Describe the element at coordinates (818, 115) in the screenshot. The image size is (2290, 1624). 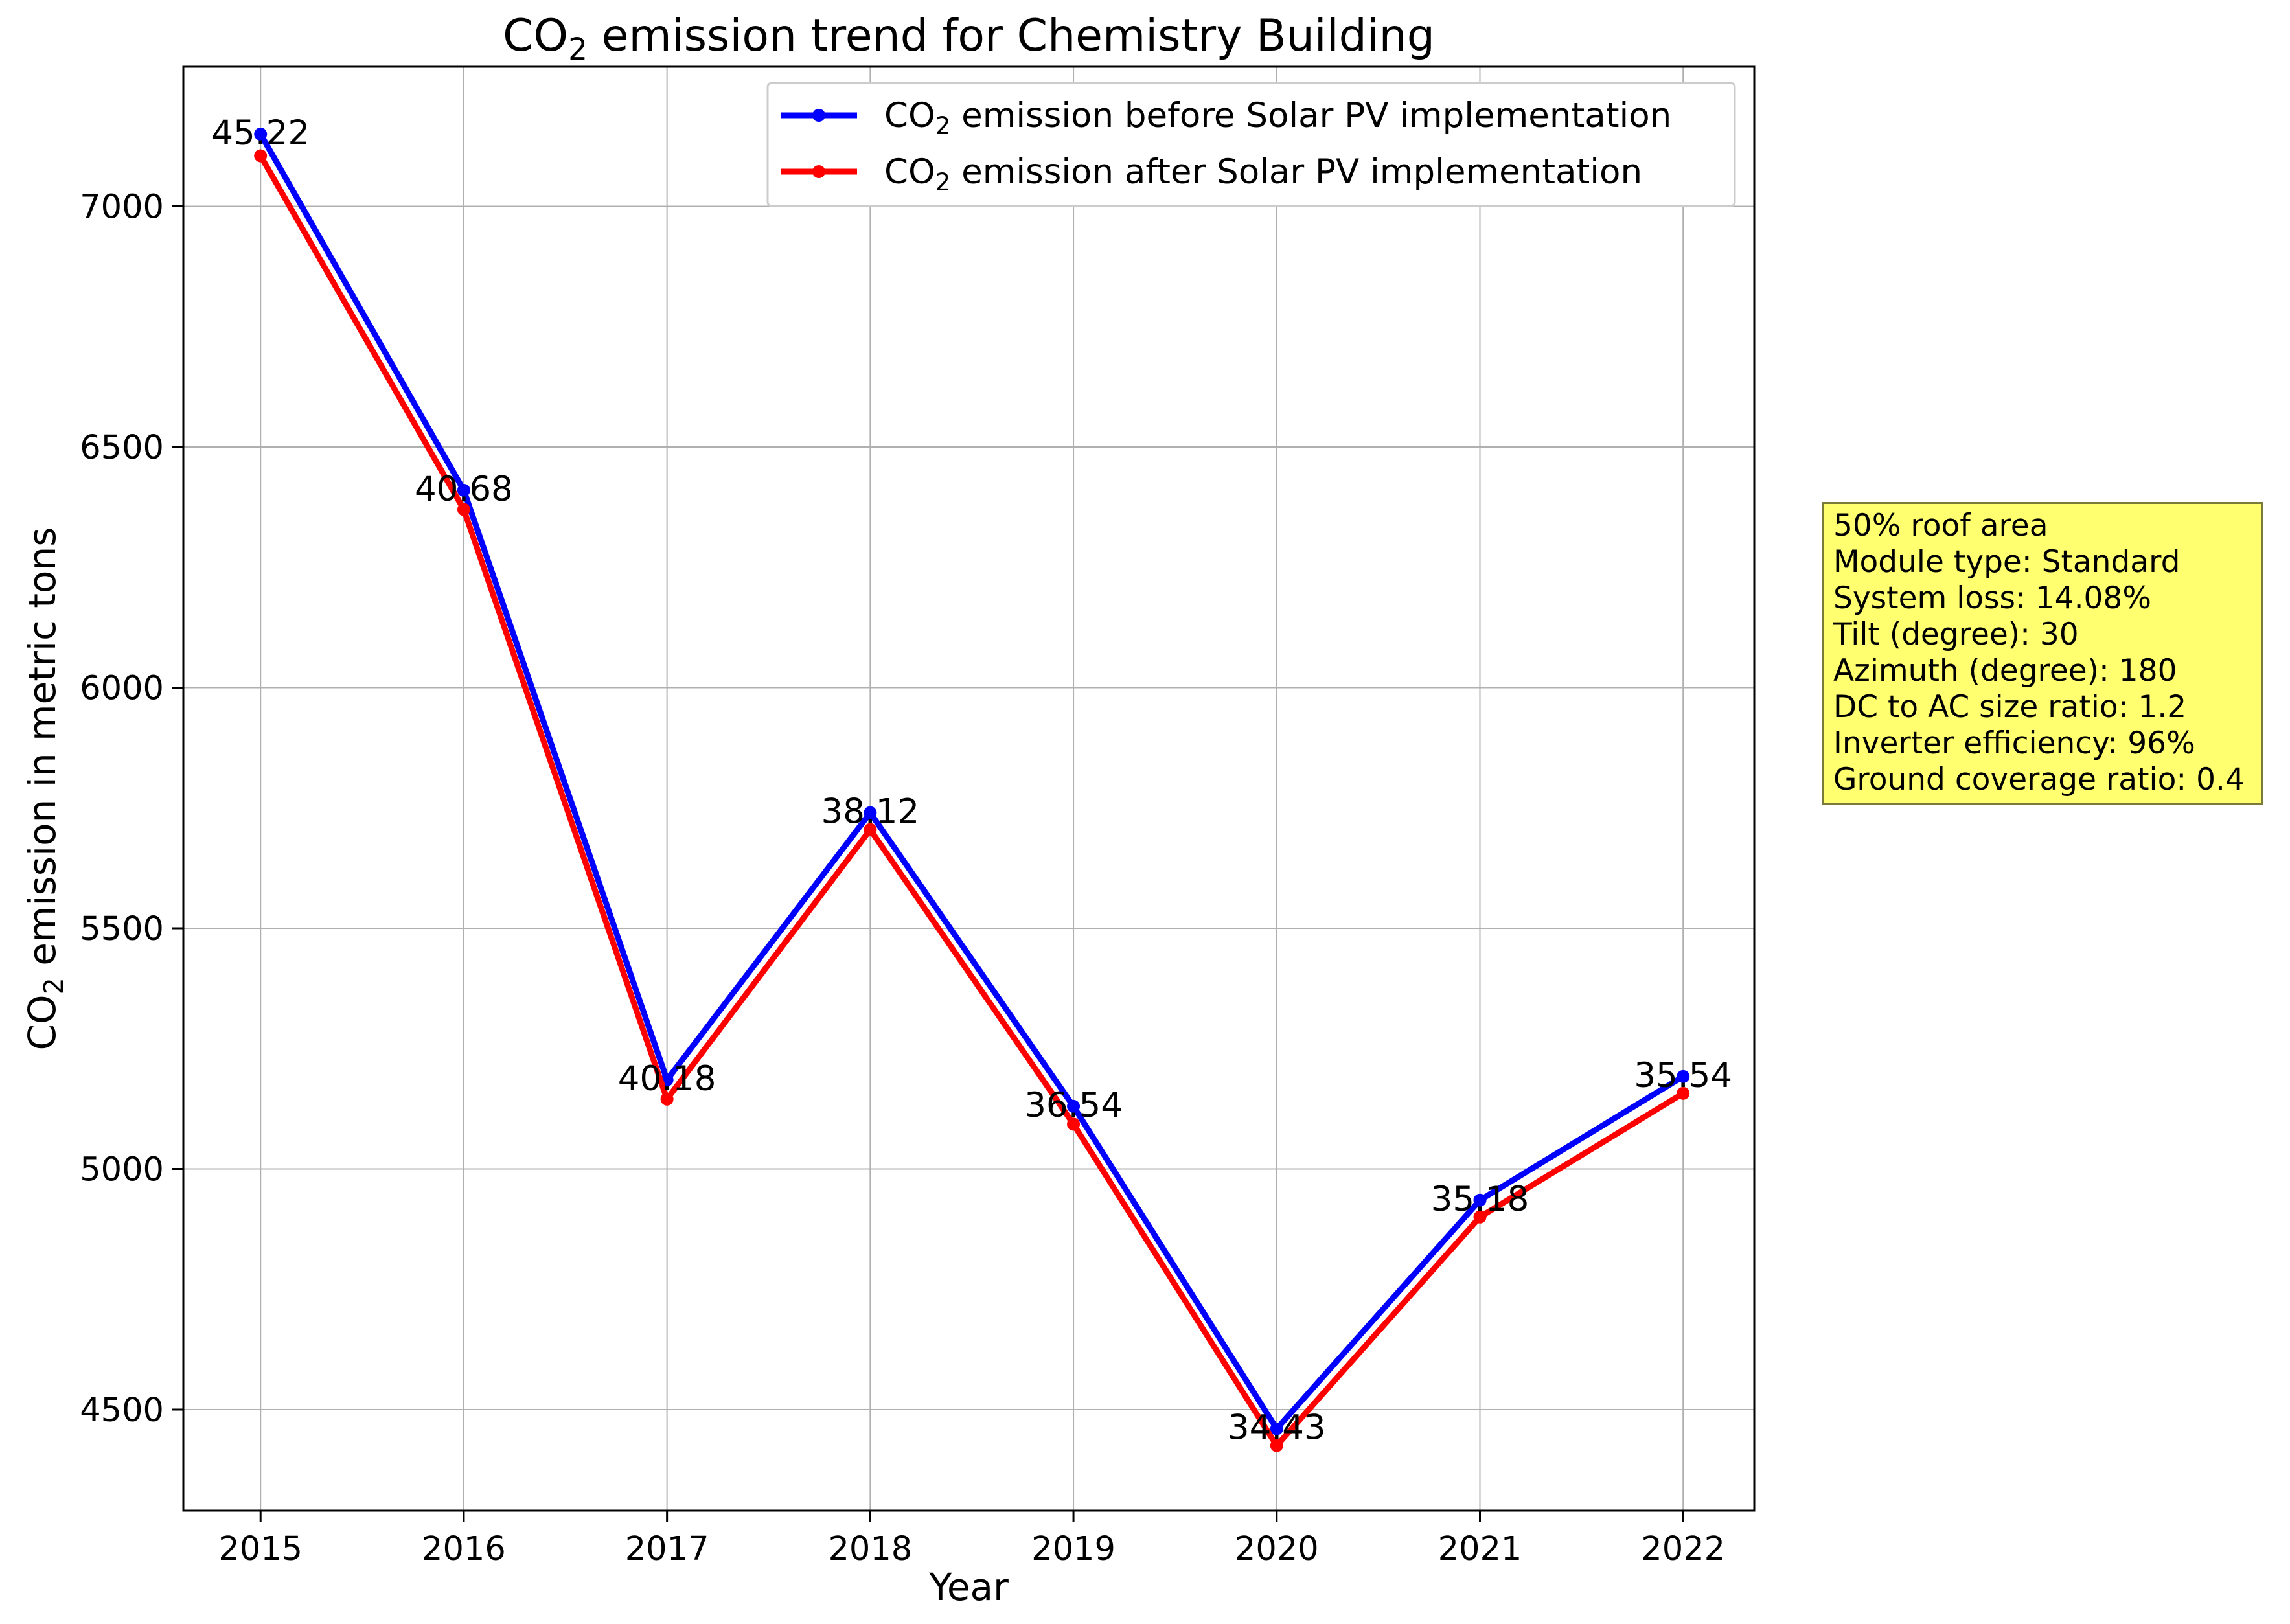
I see `legend-marker-before` at that location.